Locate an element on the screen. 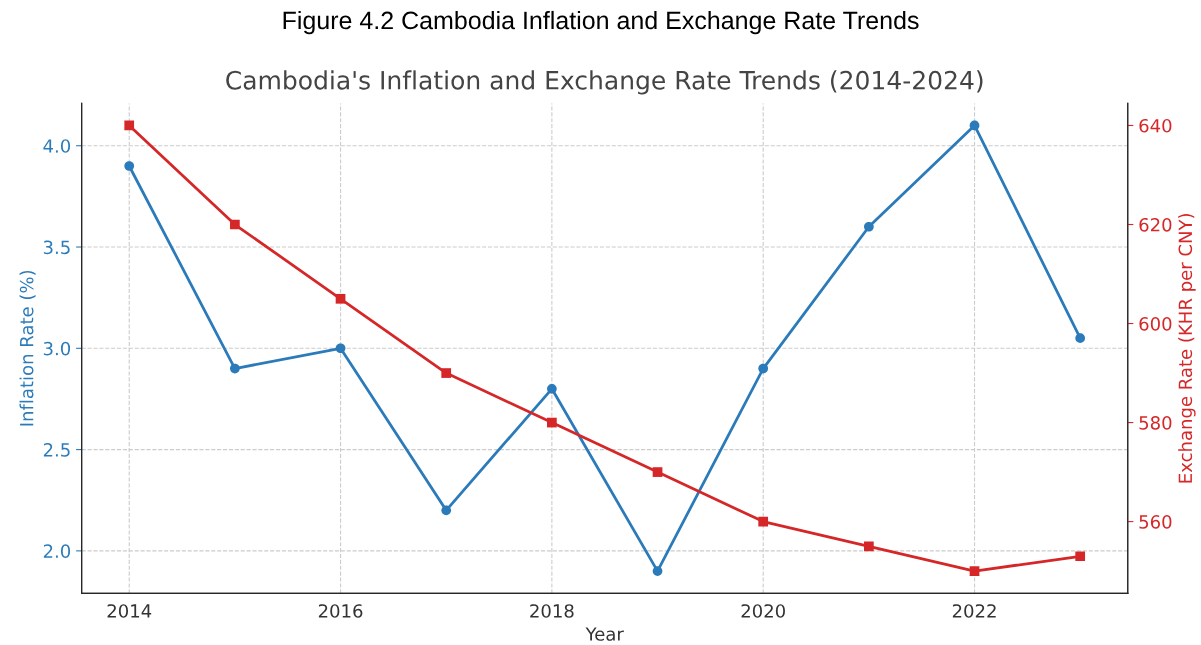 The image size is (1201, 645). chart-subtitle: Cambodia's Inflation and Exchange Rate Trends (2014-2024) is located at coordinates (604, 82).